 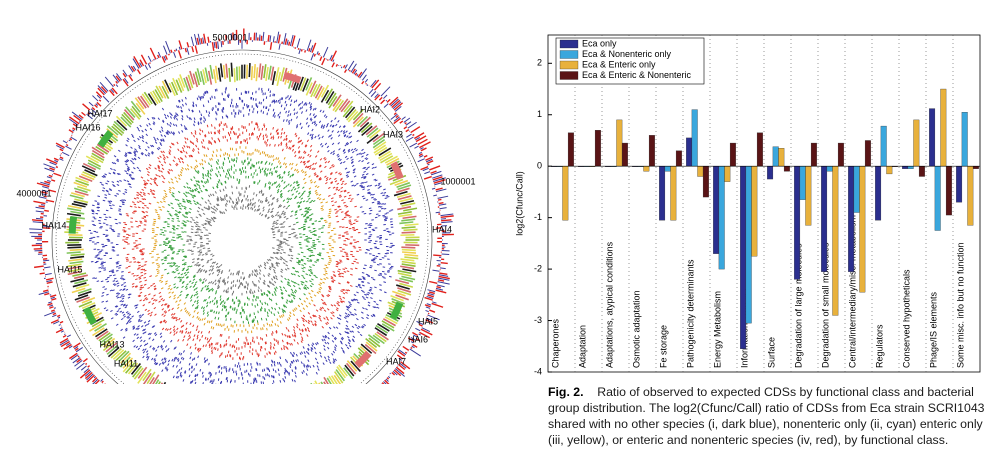 I want to click on genome-label: 4000001, so click(x=33, y=193).